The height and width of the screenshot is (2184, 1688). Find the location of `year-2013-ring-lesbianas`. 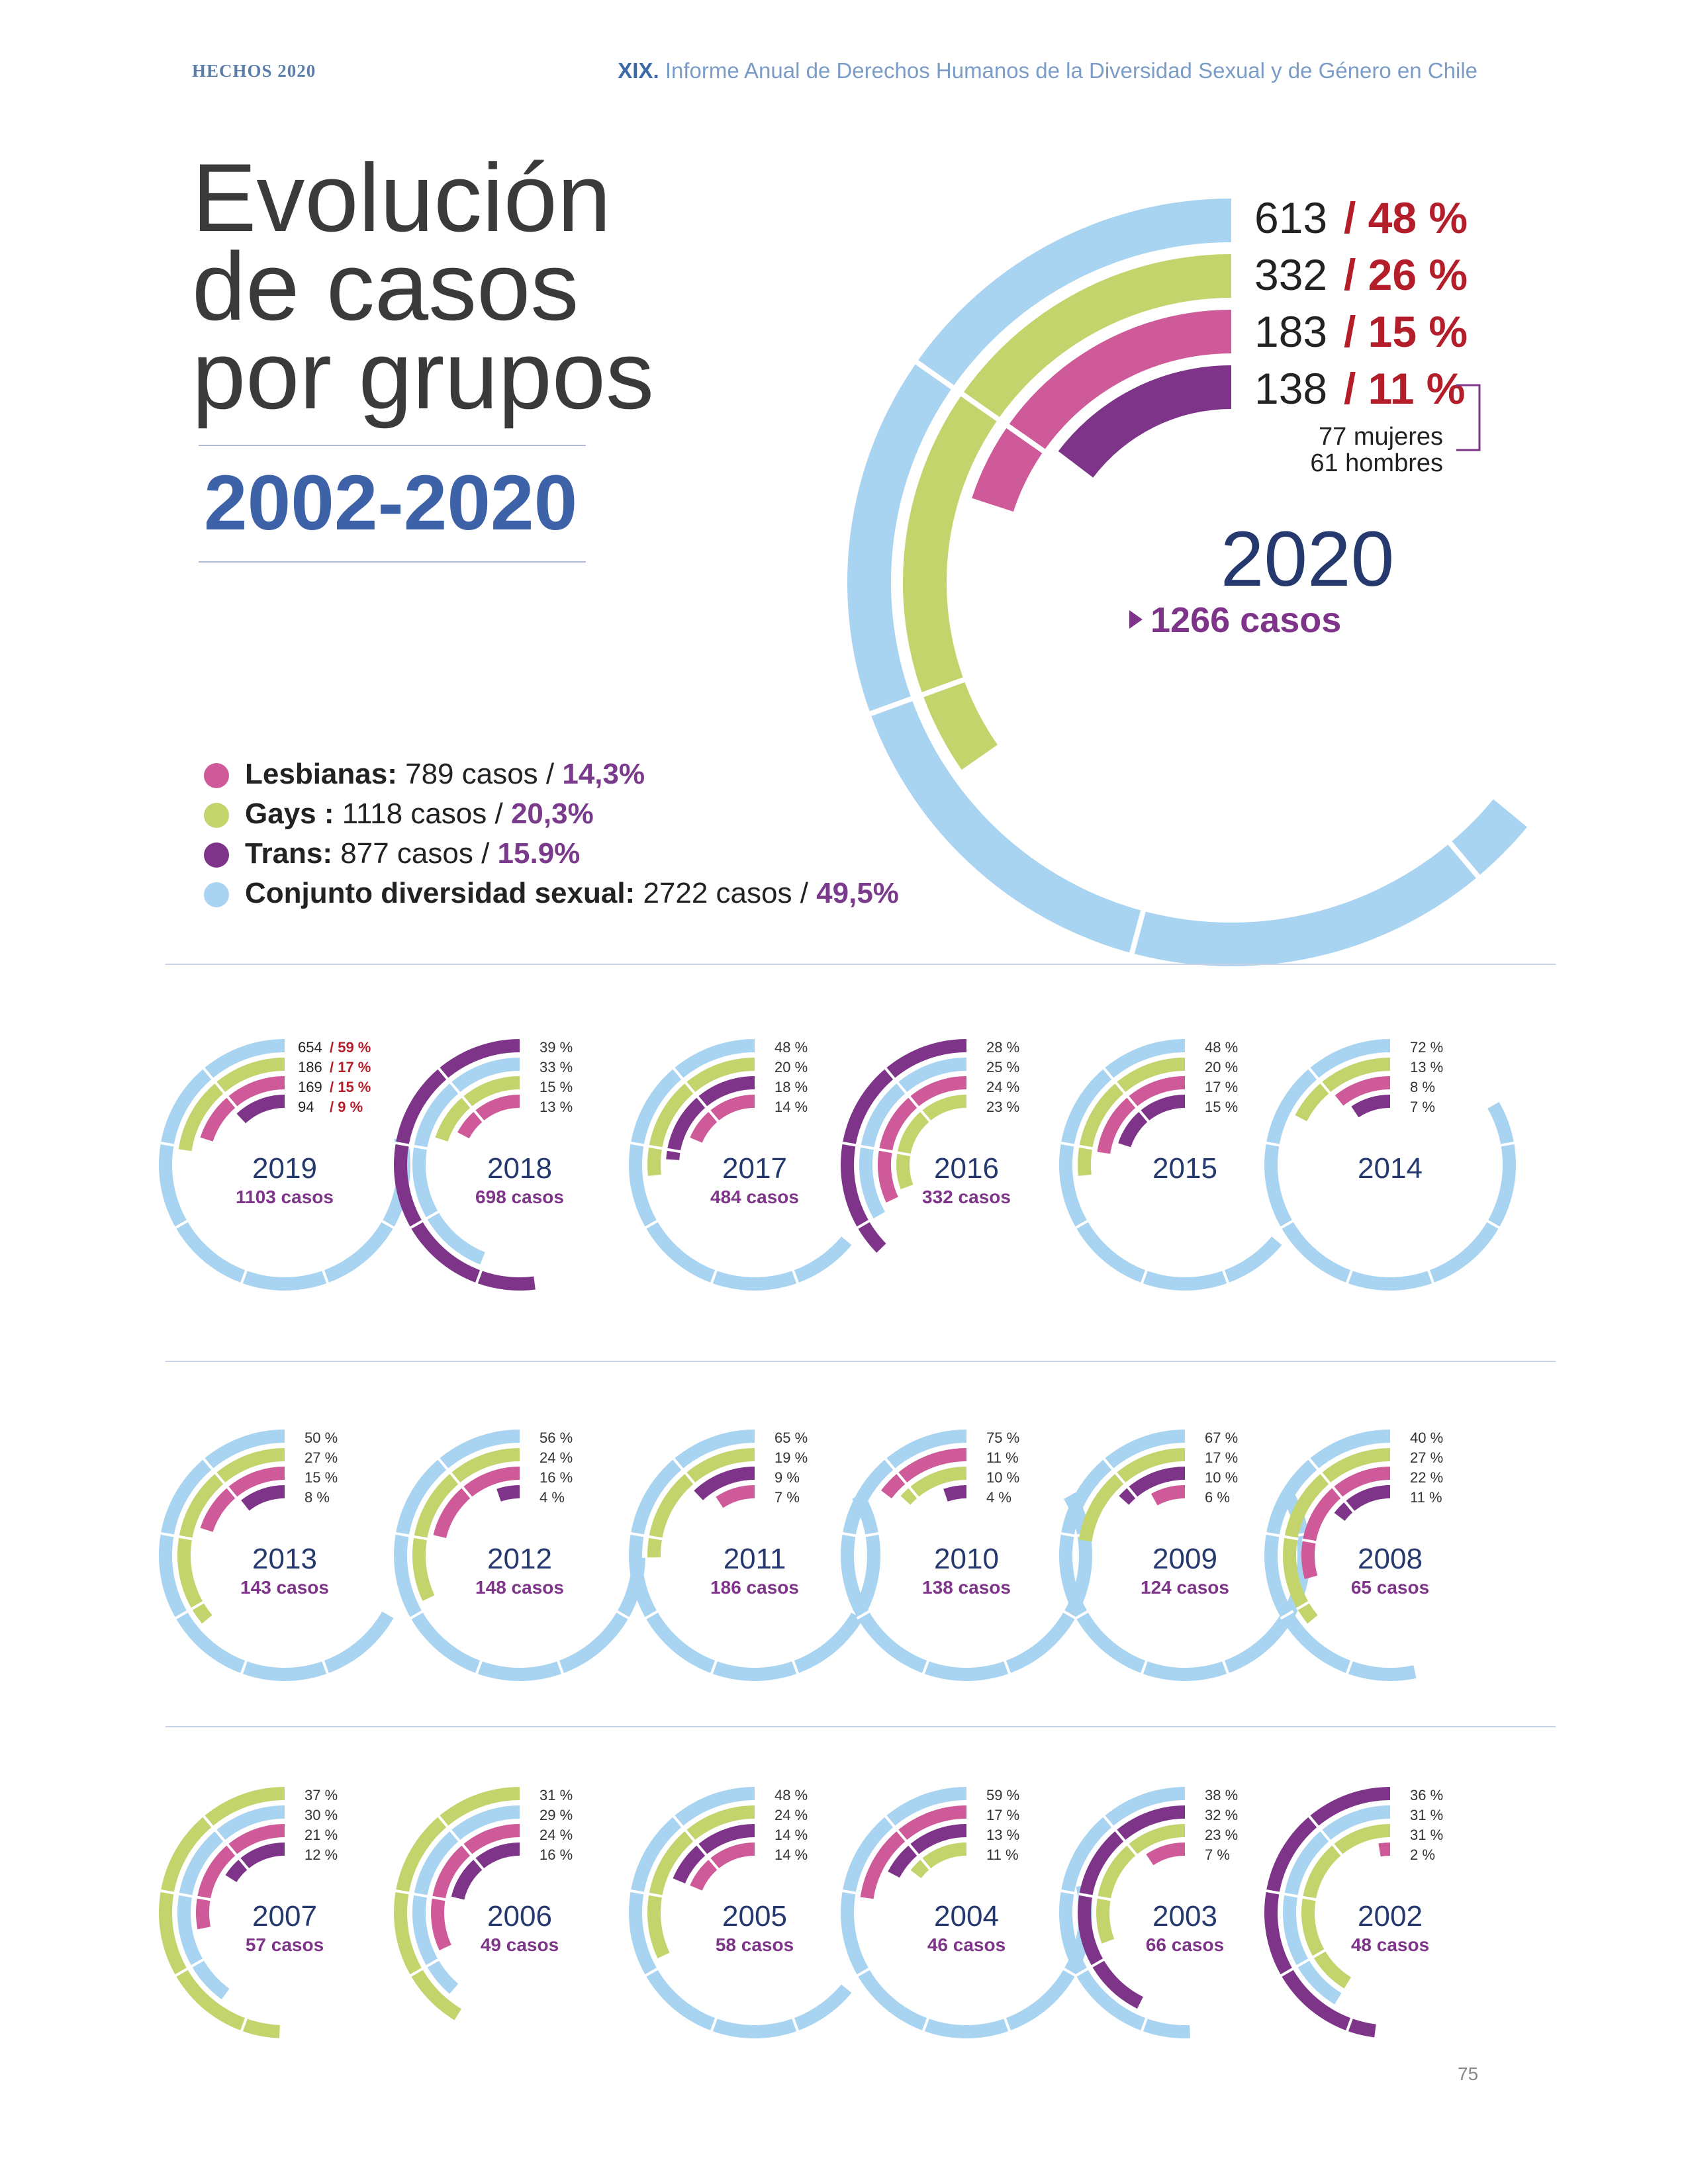

year-2013-ring-lesbianas is located at coordinates (242, 1499).